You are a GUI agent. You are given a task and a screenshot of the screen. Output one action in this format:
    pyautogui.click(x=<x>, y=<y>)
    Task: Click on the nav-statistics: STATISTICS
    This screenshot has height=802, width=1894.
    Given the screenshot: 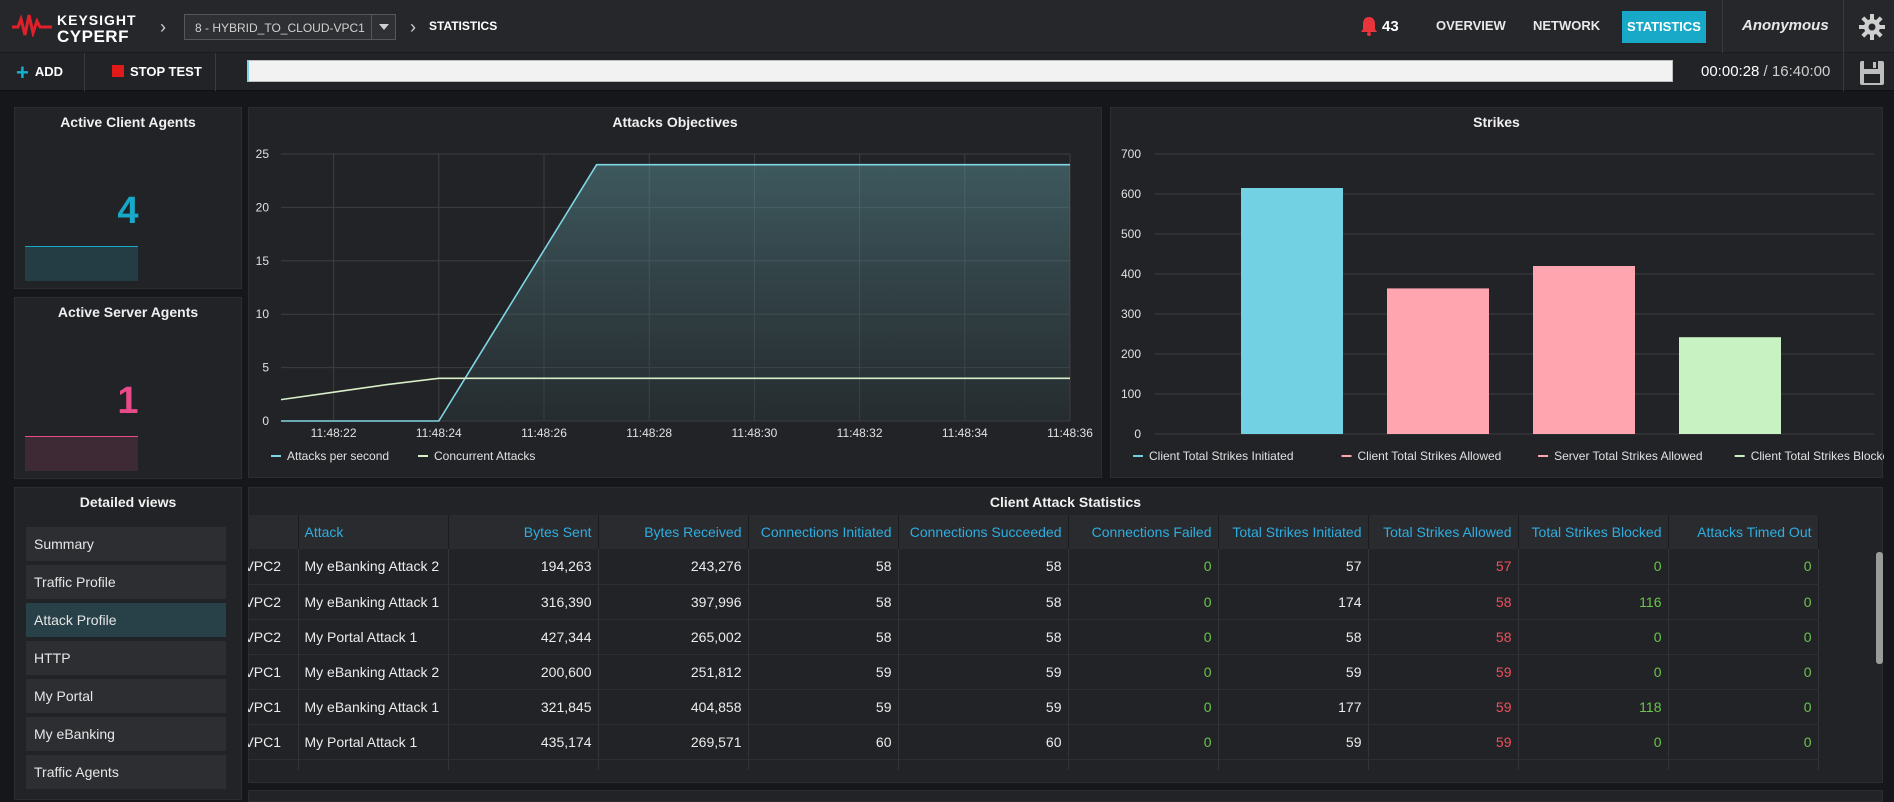 What is the action you would take?
    pyautogui.click(x=1664, y=27)
    